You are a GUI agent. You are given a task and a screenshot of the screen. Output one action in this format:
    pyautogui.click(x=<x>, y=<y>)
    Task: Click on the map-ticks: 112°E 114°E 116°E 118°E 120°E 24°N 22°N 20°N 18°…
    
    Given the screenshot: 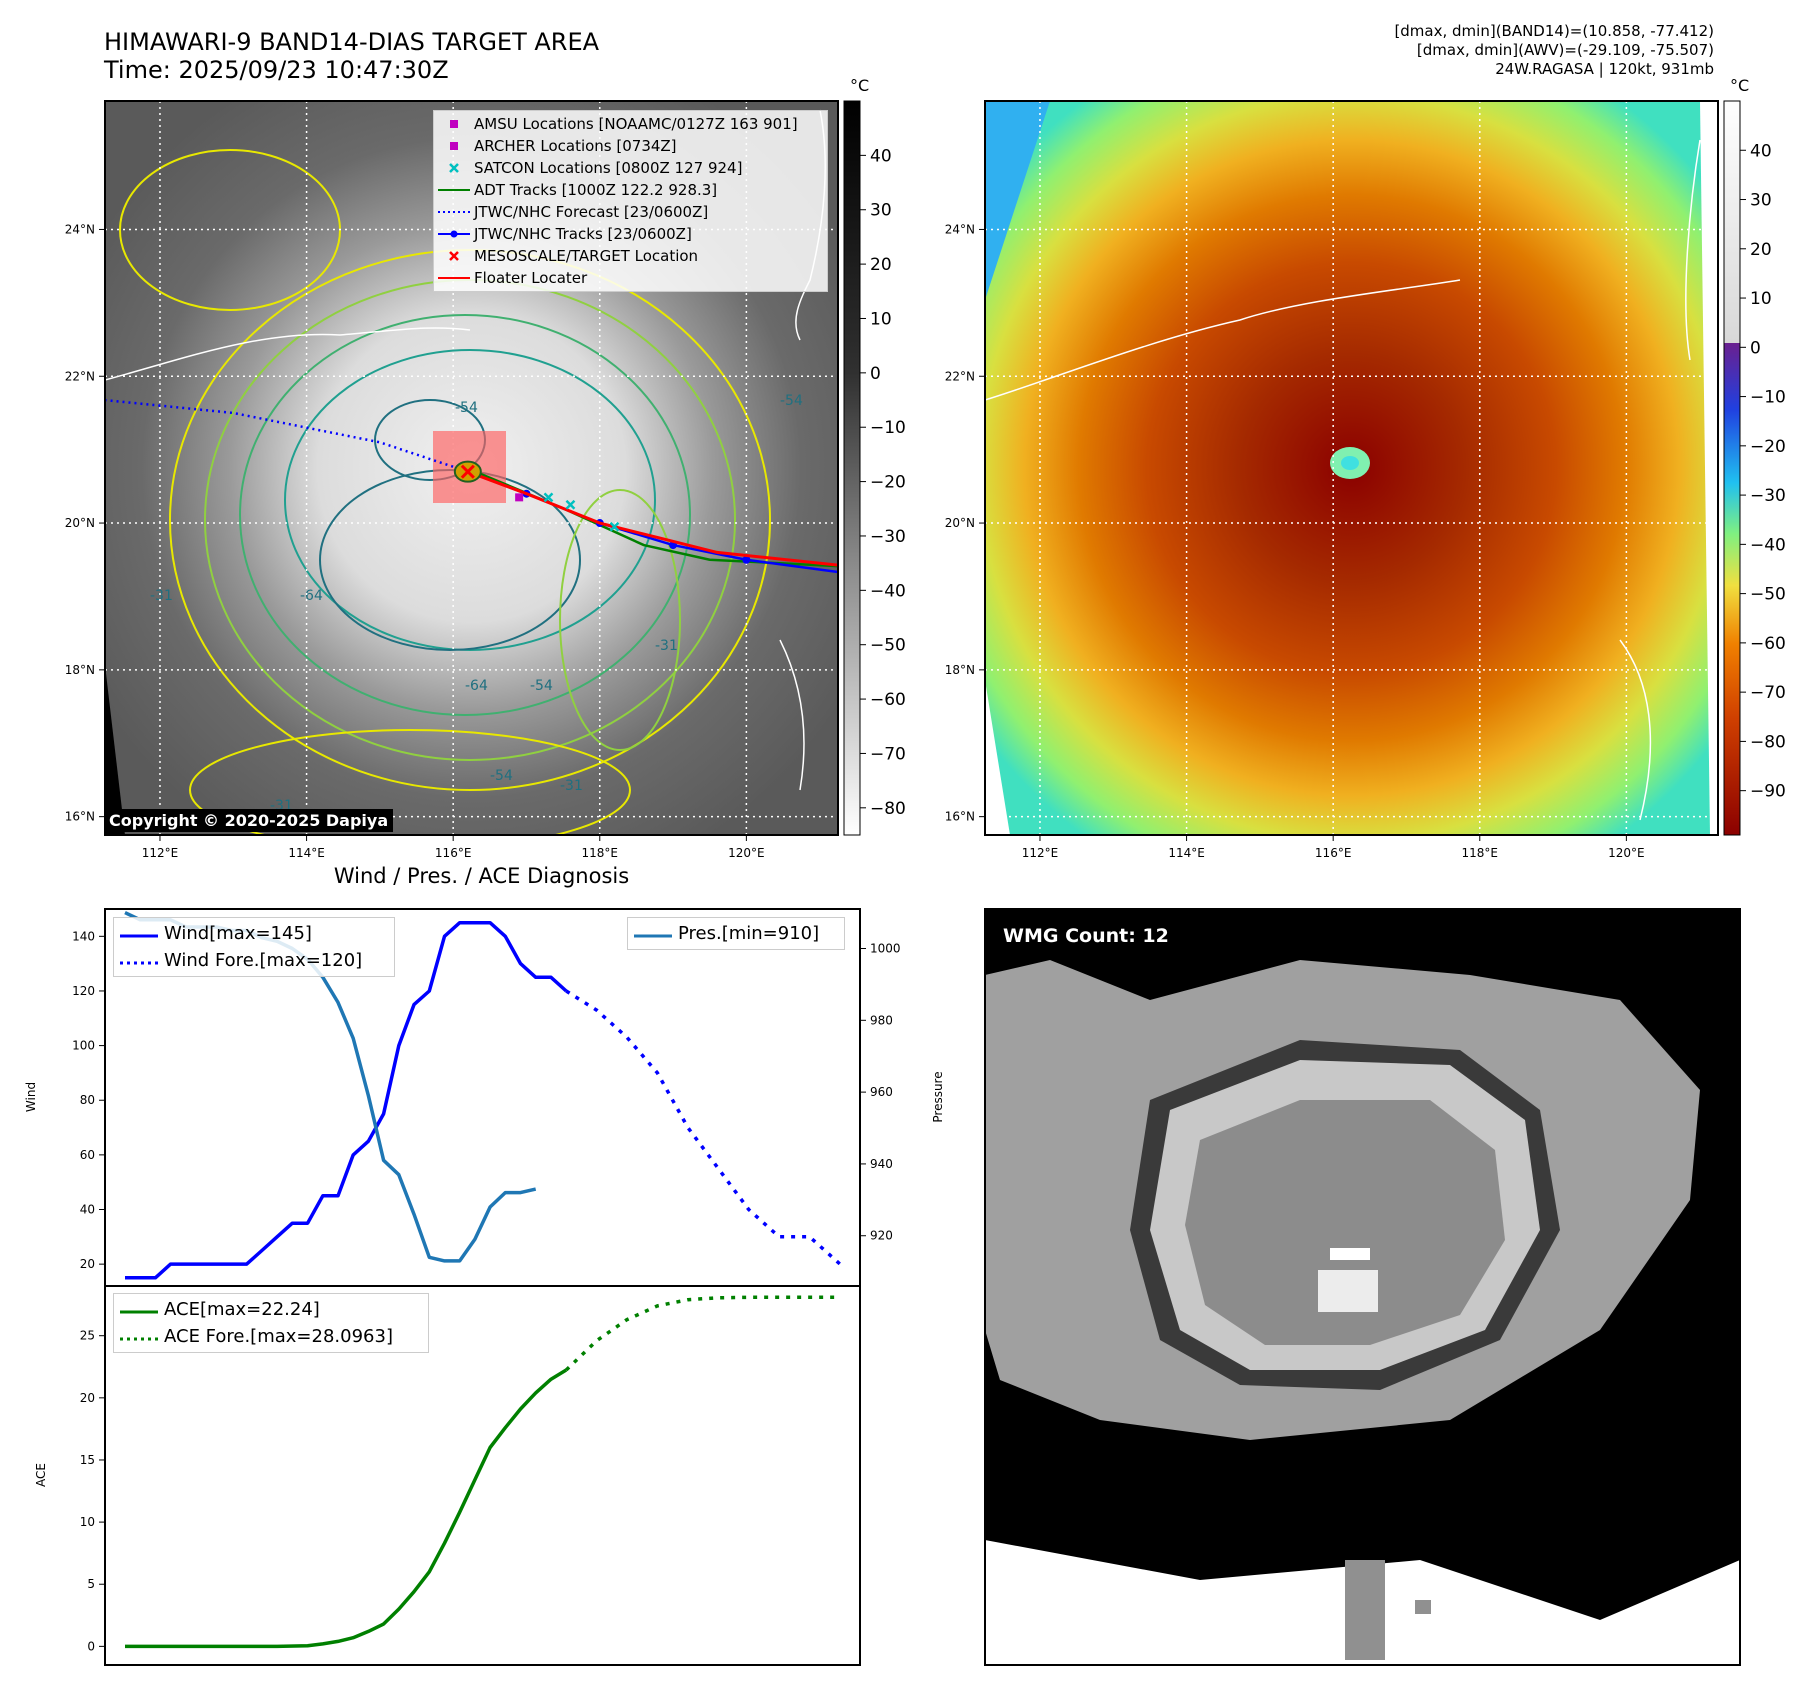 What is the action you would take?
    pyautogui.click(x=415, y=541)
    